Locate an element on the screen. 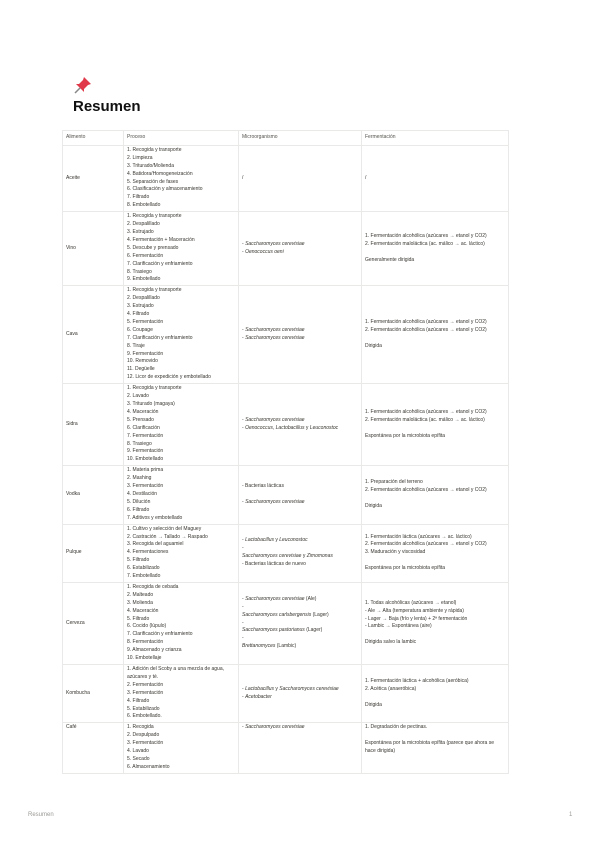 The width and height of the screenshot is (600, 848). list-line: 7. Embotellado is located at coordinates (144, 576).